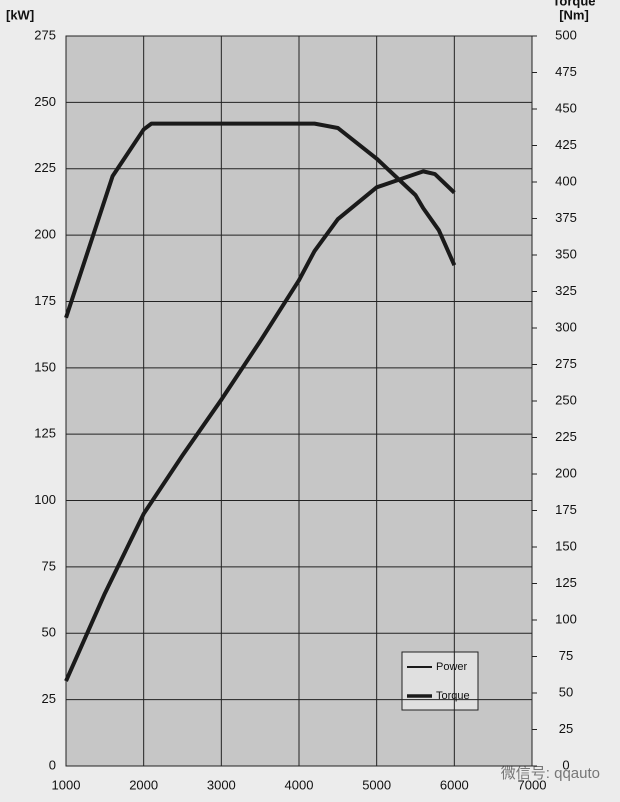  I want to click on y-tick-label: 200, so click(45, 234).